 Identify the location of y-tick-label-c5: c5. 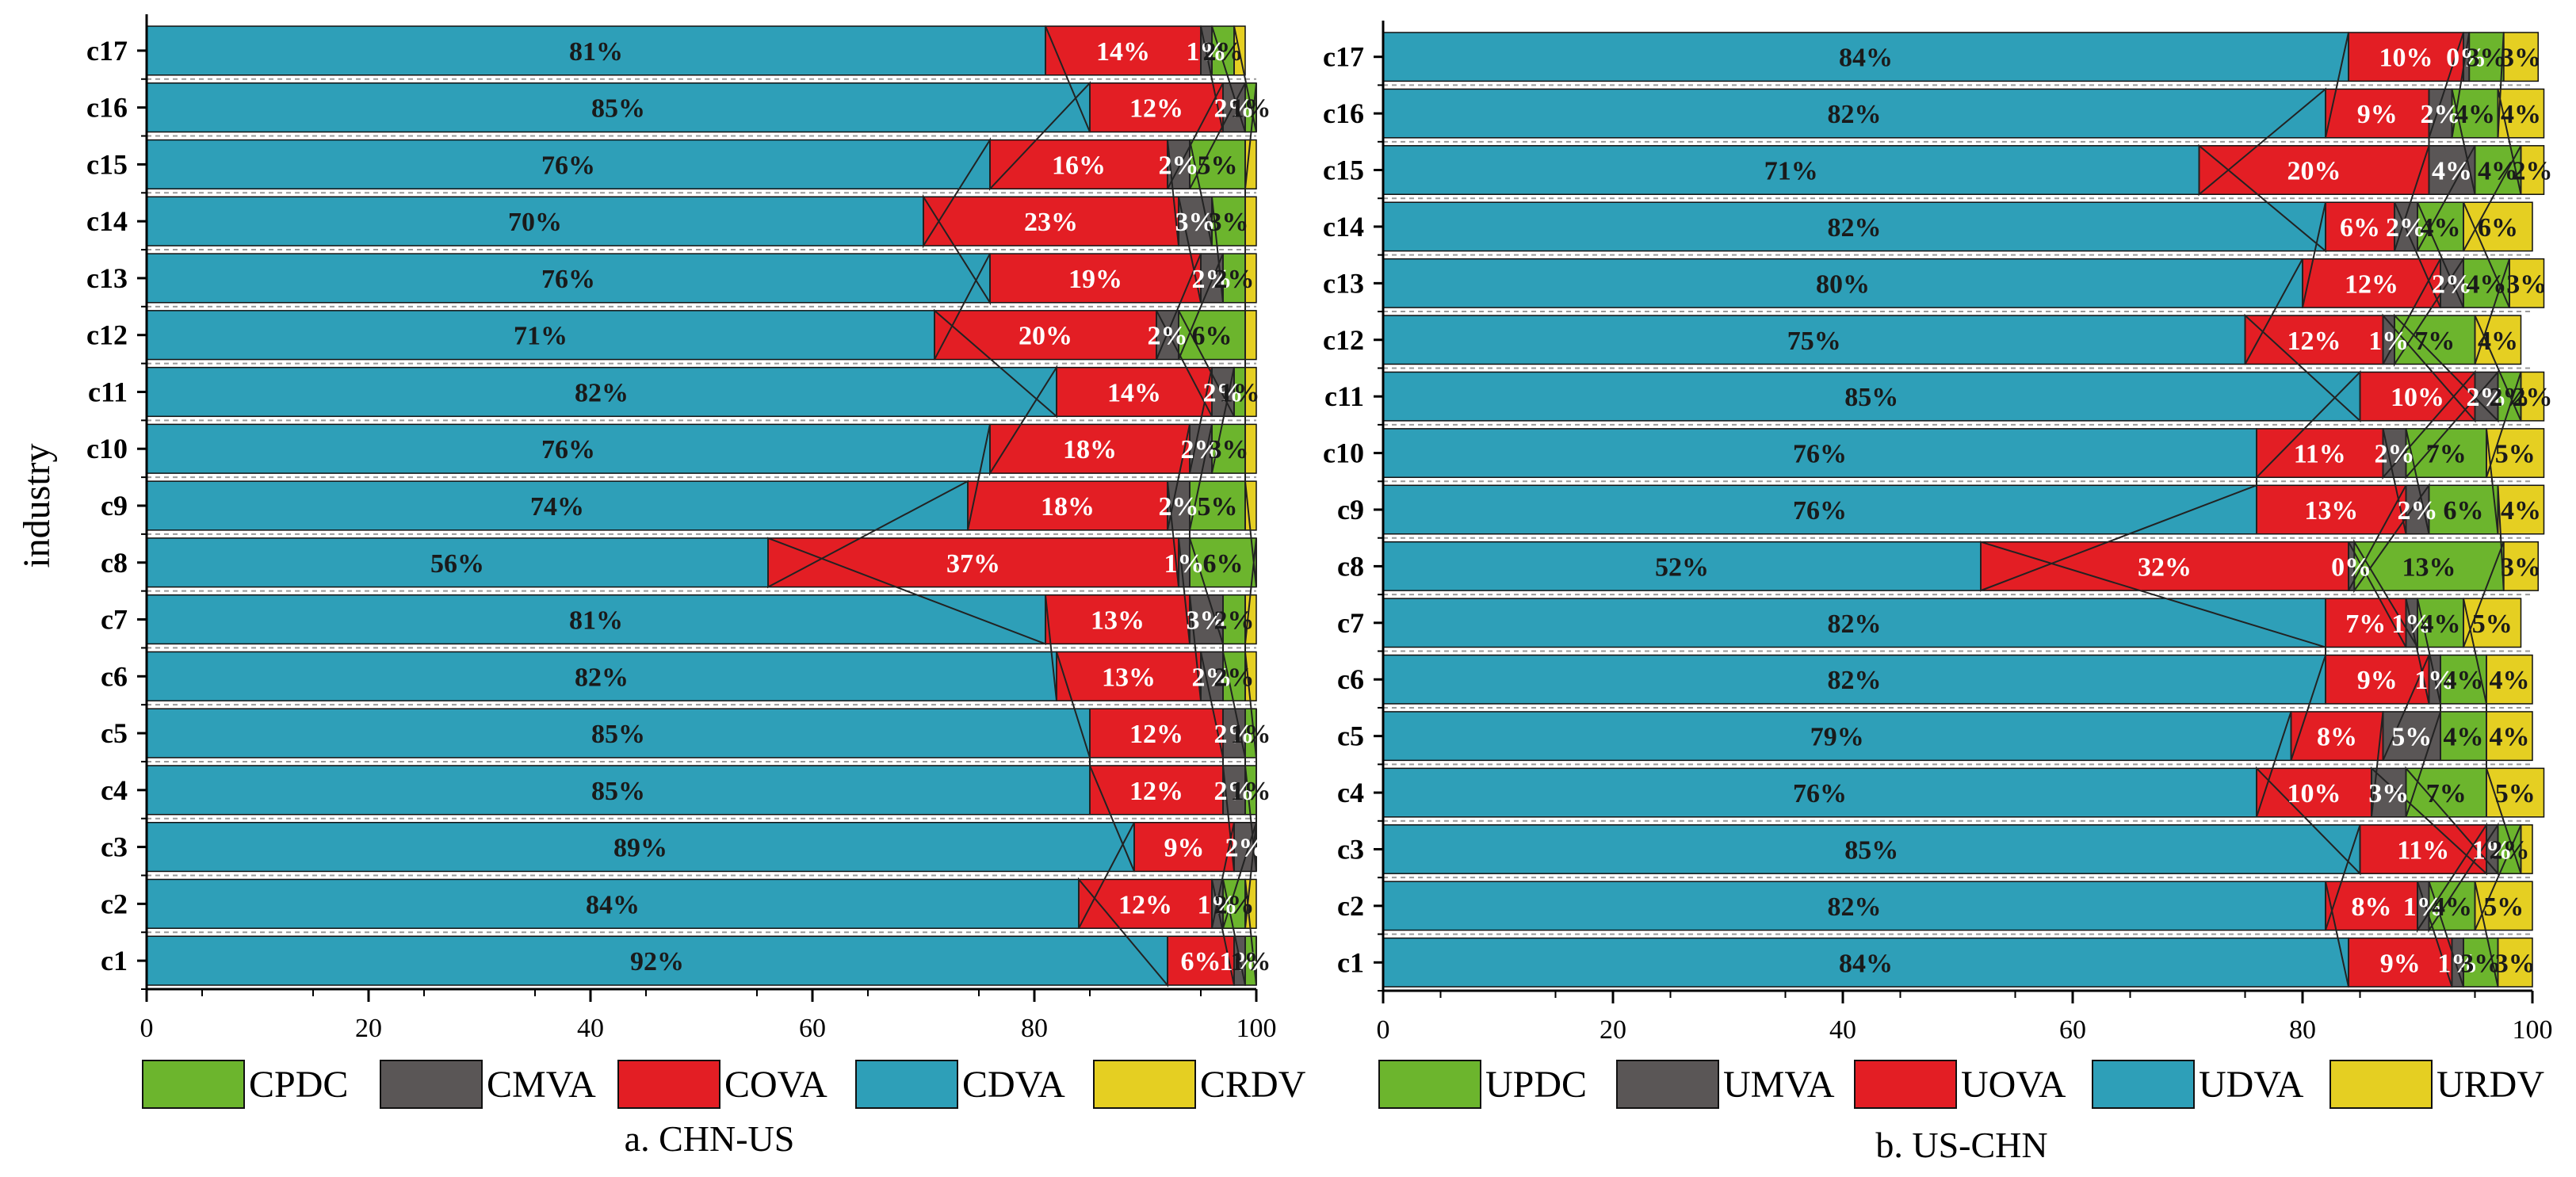
(1350, 736).